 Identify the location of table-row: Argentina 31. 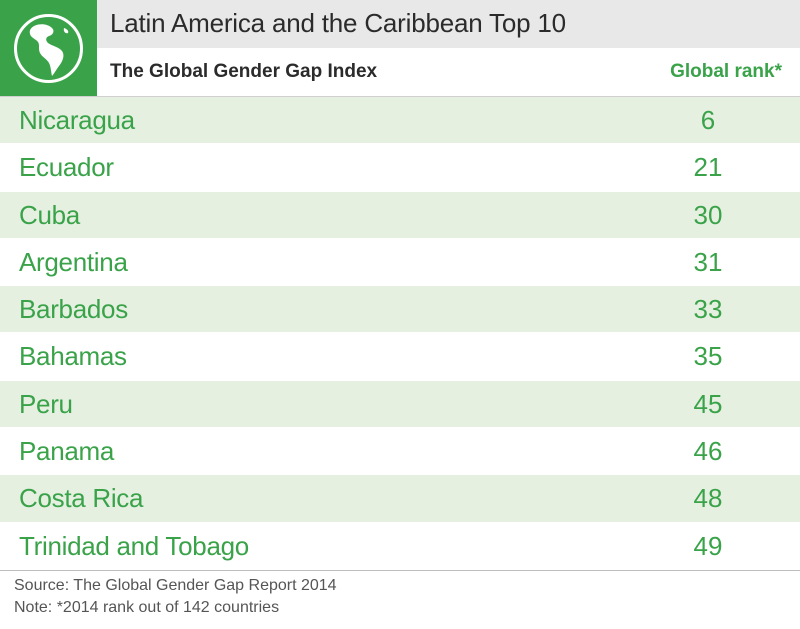
(400, 262).